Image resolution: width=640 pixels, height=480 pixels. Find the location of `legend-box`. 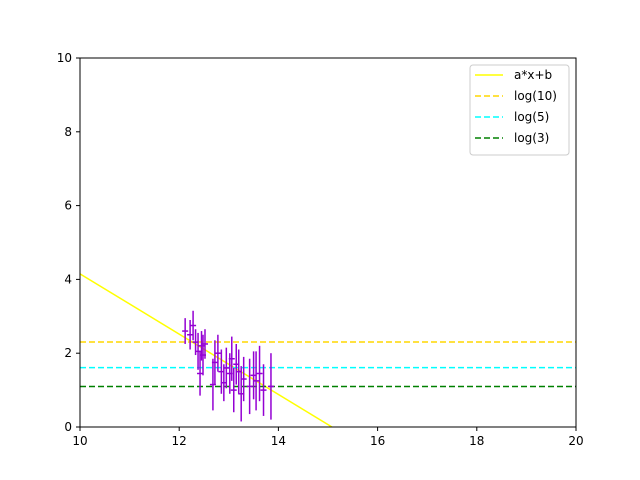

legend-box is located at coordinates (519, 110).